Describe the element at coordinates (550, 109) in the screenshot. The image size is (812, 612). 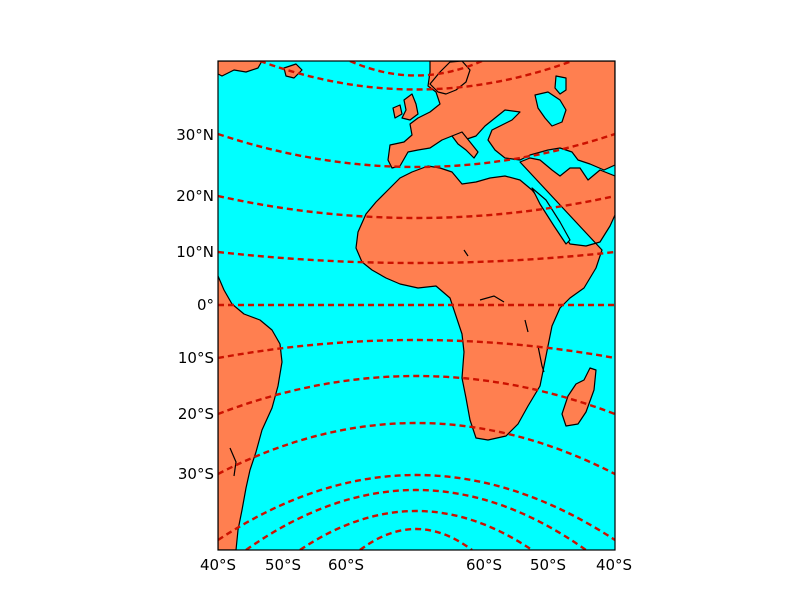
I see `black-sea` at that location.